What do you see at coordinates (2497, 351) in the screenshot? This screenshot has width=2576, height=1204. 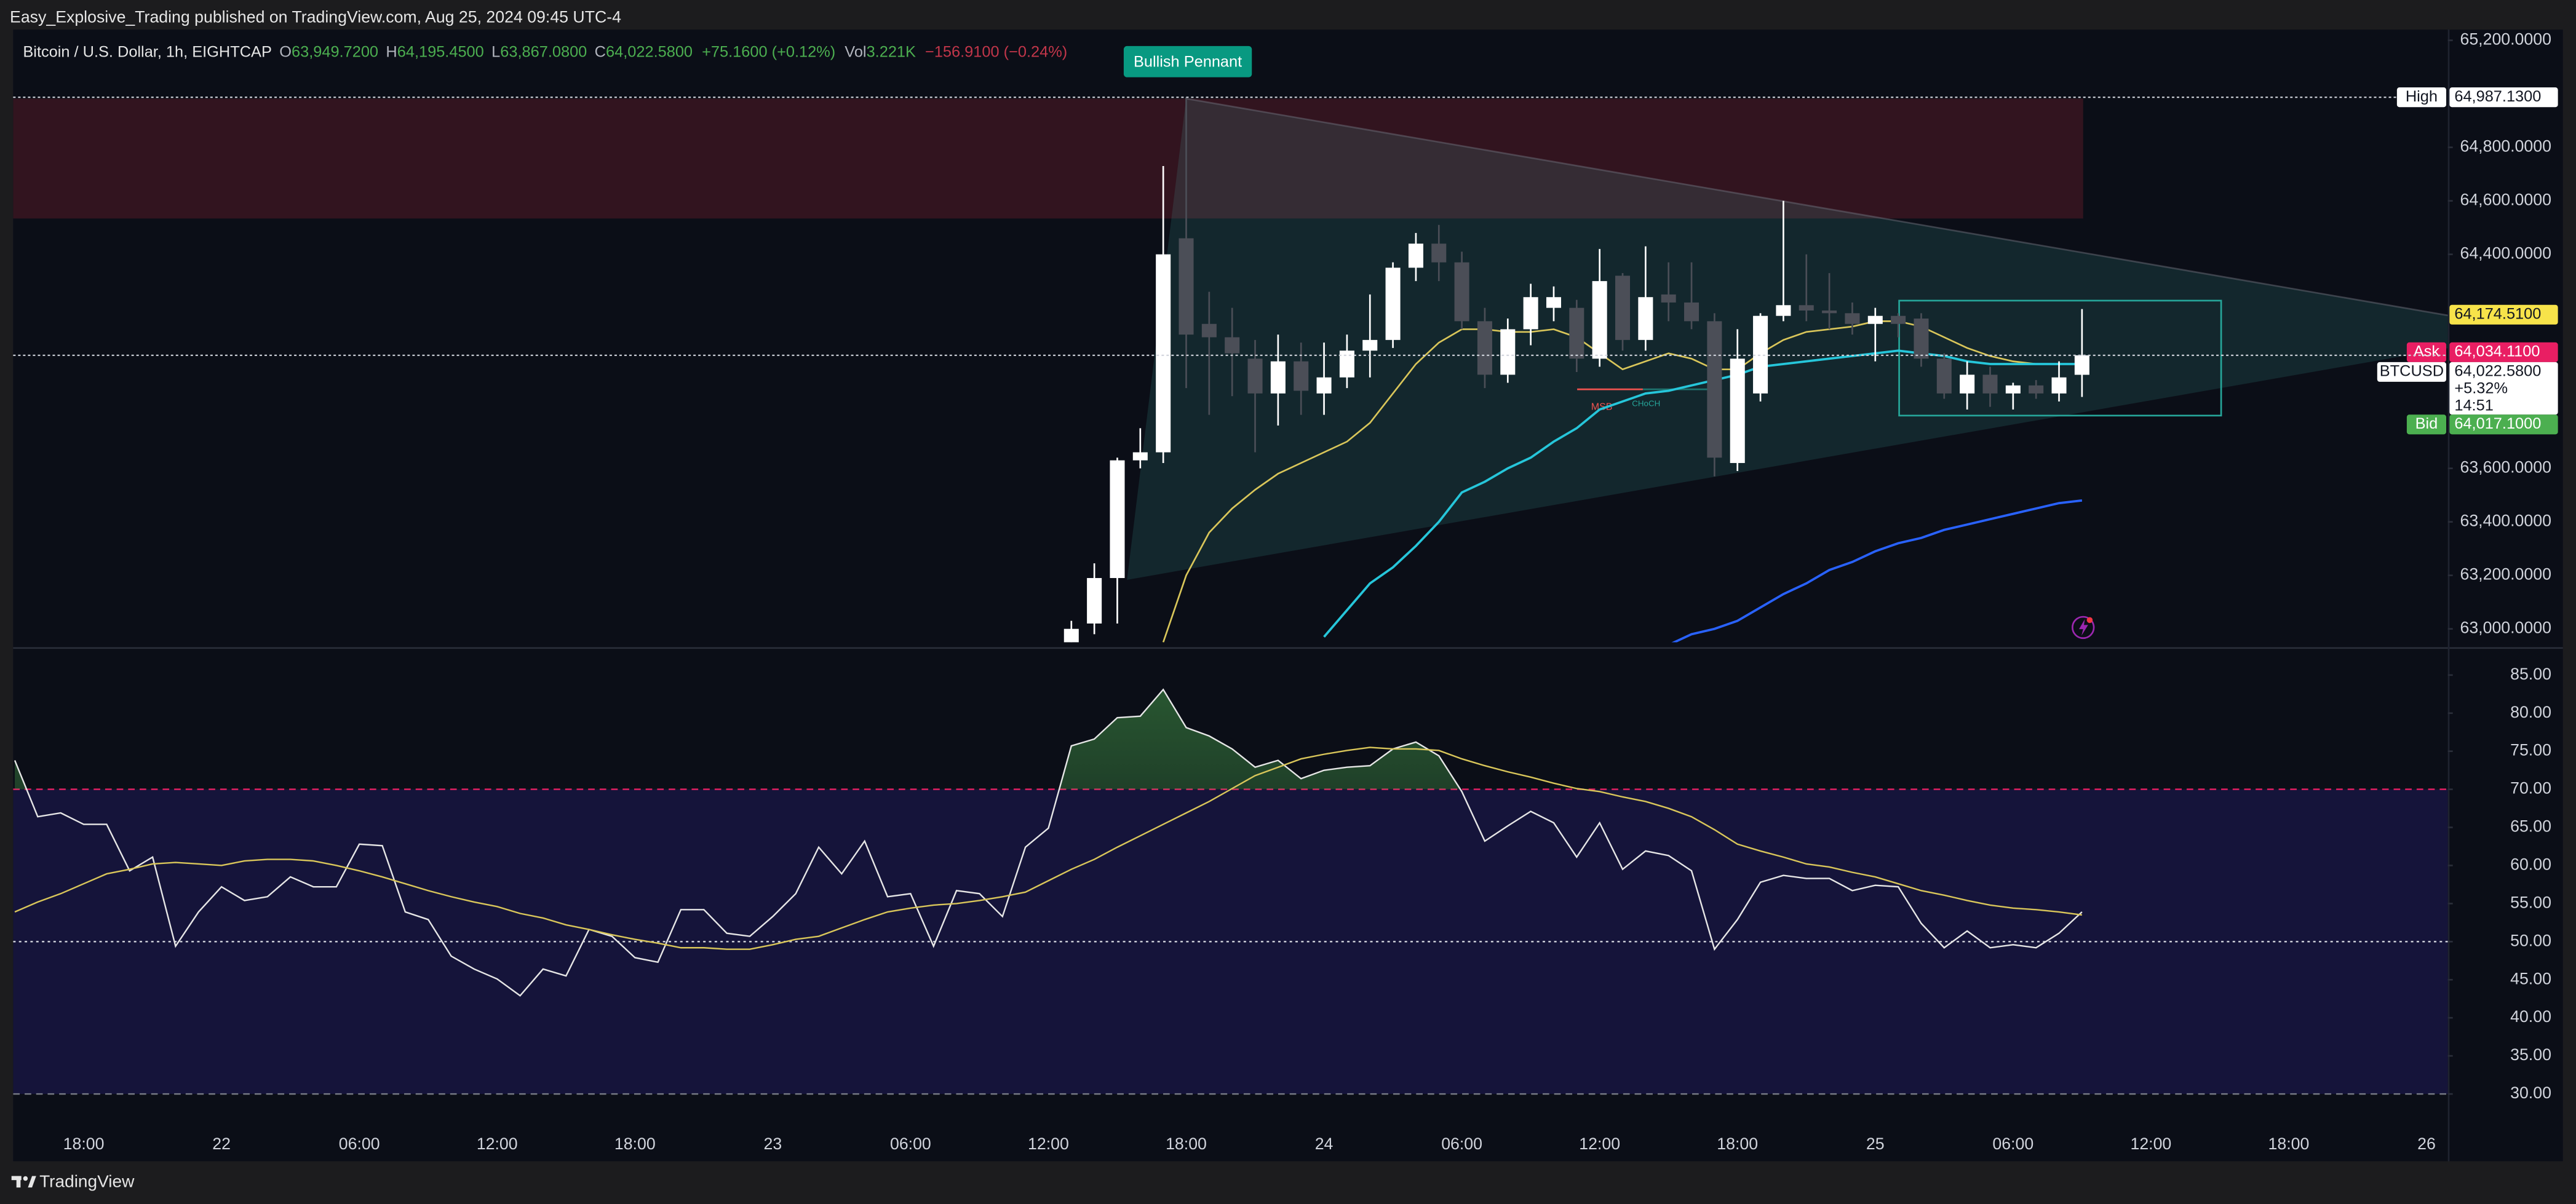 I see `price-badge-value: 64,034.1100` at bounding box center [2497, 351].